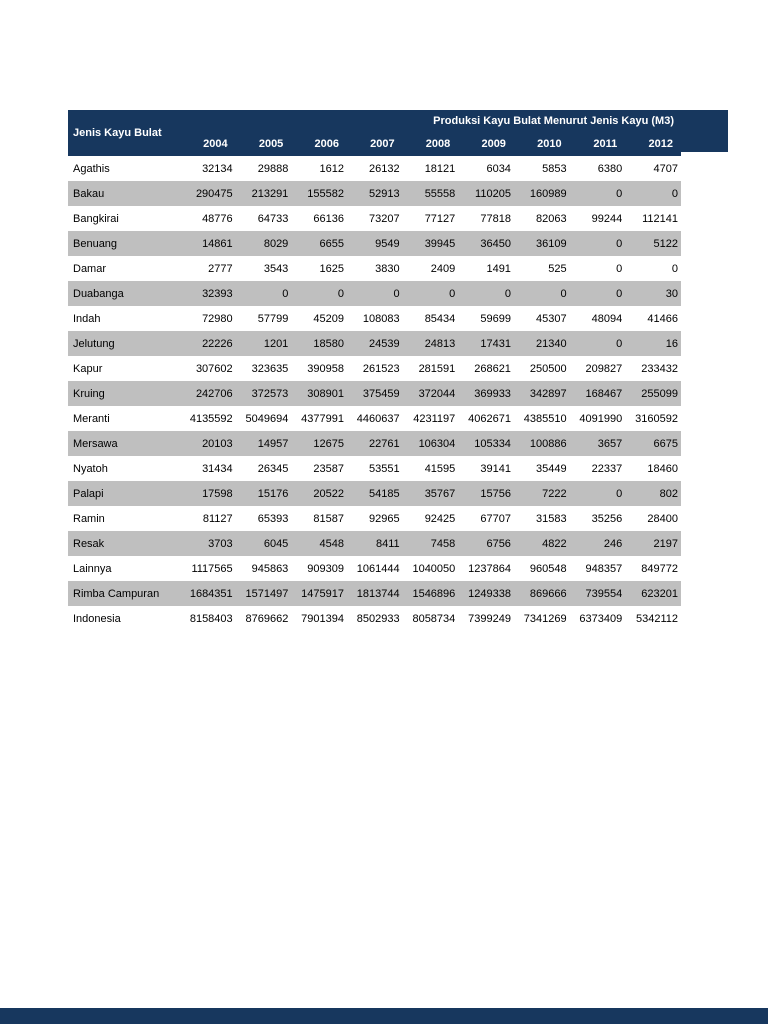 The image size is (768, 1024). Describe the element at coordinates (601, 418) in the screenshot. I see `value-cell: 4091990` at that location.